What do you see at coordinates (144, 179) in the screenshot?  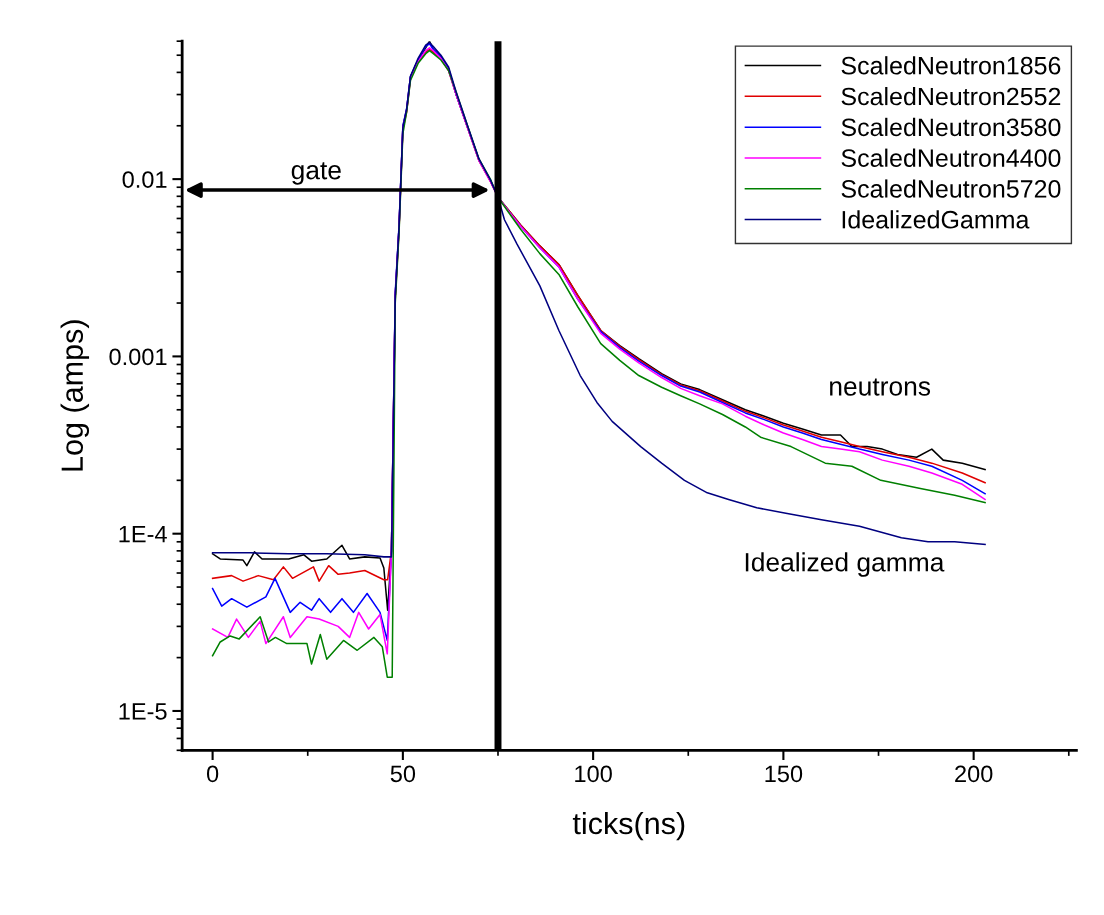 I see `y-tick-label: 0.01` at bounding box center [144, 179].